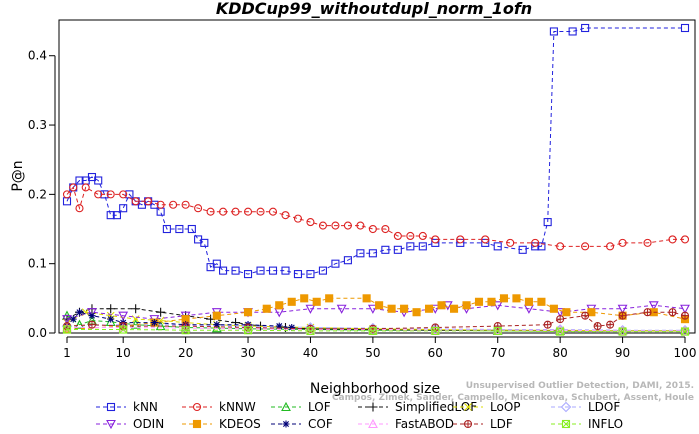  I want to click on series-inflo, so click(376, 330).